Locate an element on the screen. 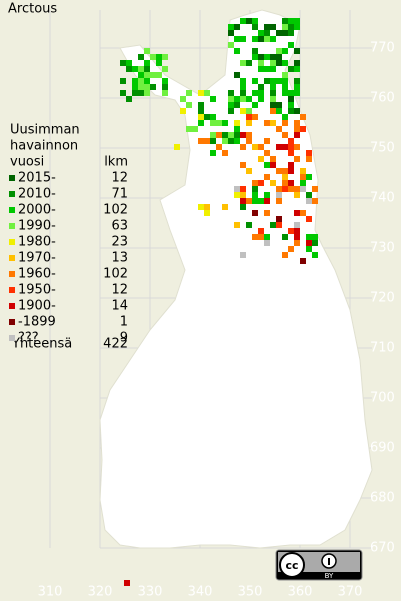 This screenshot has width=401, height=601. legend-label: 1900- is located at coordinates (37, 306).